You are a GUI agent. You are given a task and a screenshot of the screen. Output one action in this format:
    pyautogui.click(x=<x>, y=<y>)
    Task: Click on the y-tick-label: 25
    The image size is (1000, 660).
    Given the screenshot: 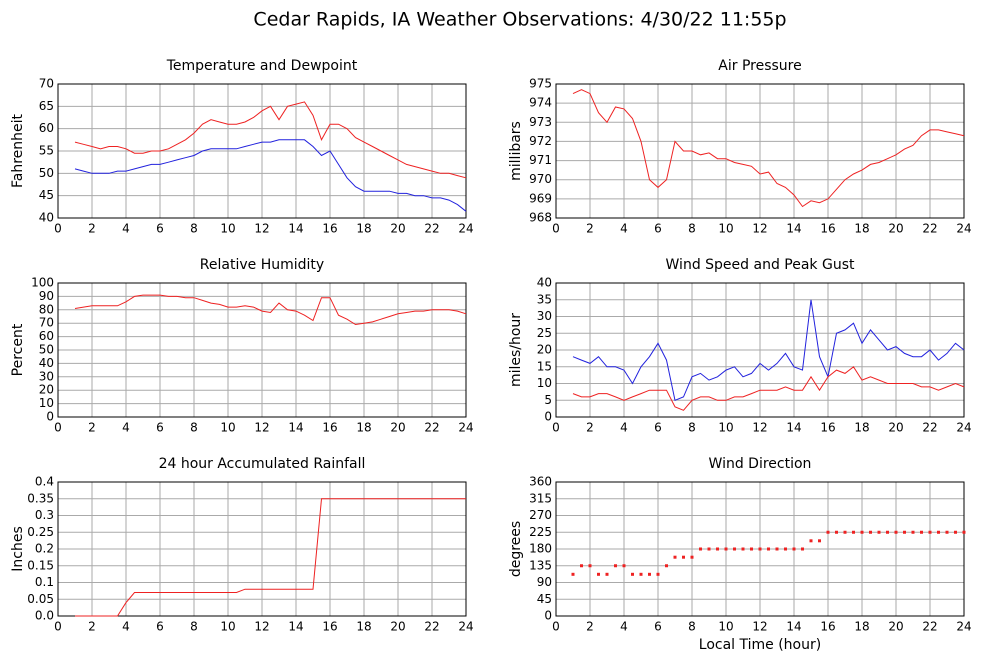 What is the action you would take?
    pyautogui.click(x=544, y=333)
    